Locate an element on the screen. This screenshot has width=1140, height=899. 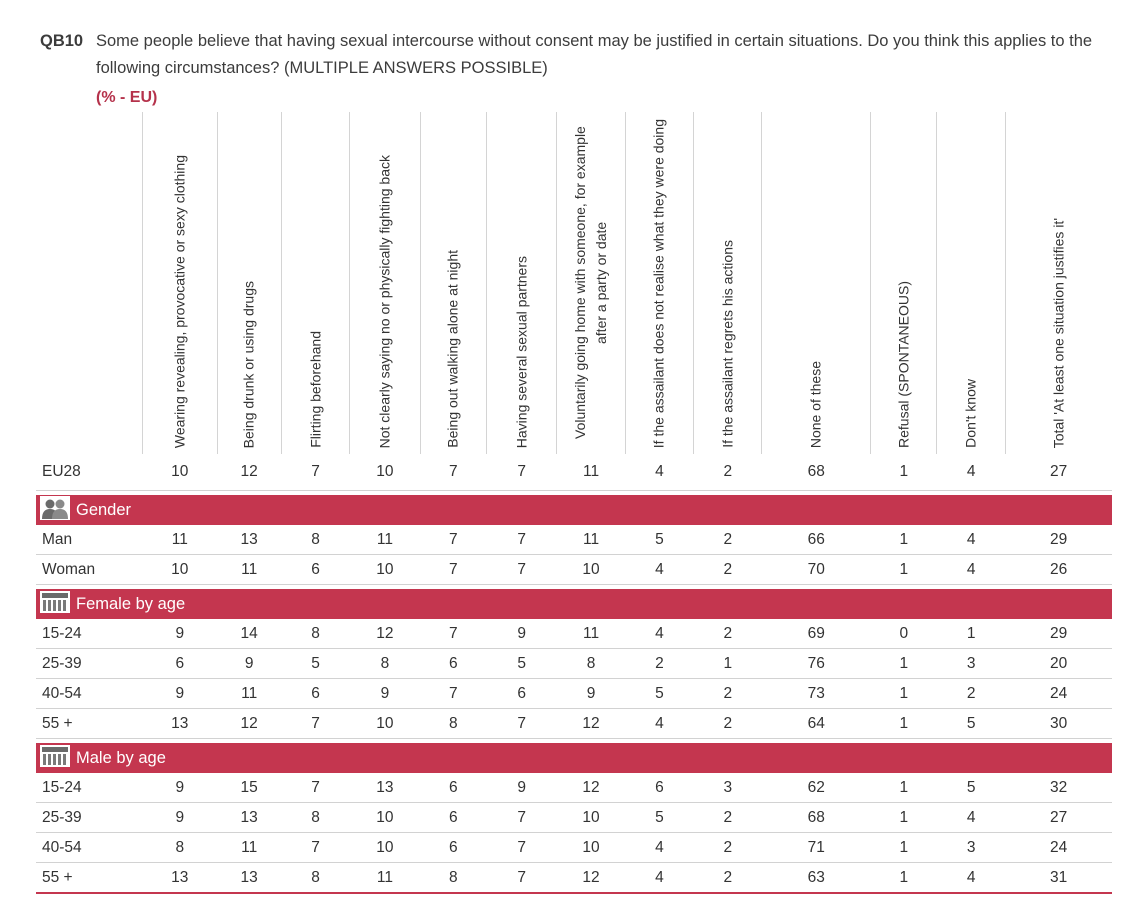
table-row: 55 +13 12 7 10 8 7 12 4 2 64 1 5 30 is located at coordinates (574, 723).